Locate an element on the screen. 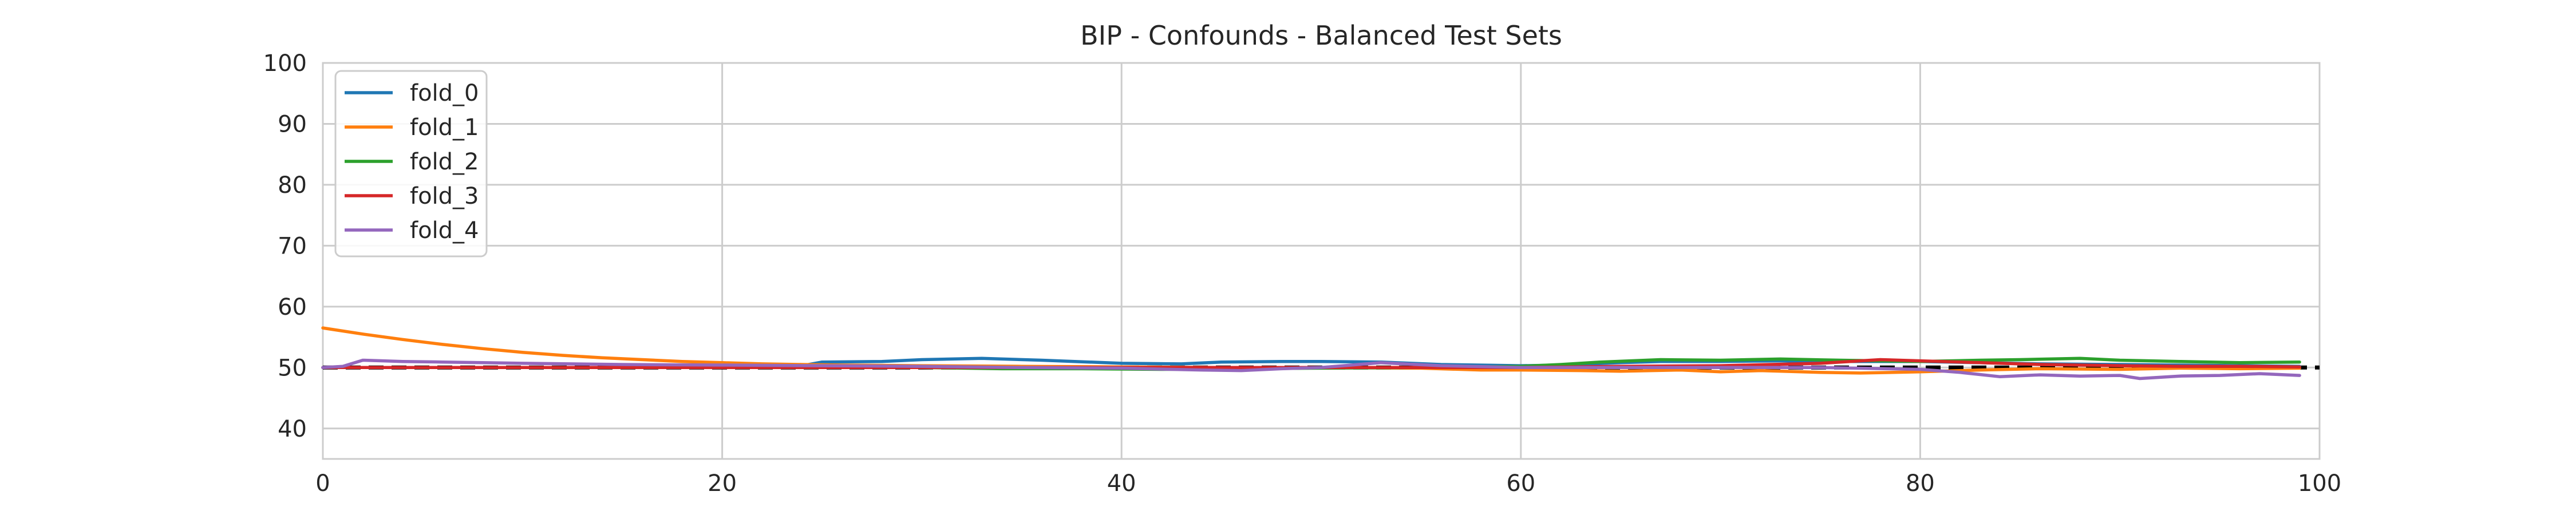  series-lines is located at coordinates (1311, 353).